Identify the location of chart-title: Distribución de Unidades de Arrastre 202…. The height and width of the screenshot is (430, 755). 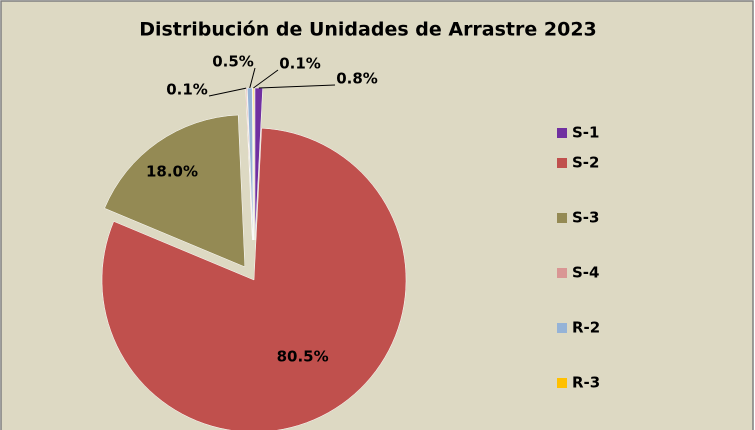
(368, 30).